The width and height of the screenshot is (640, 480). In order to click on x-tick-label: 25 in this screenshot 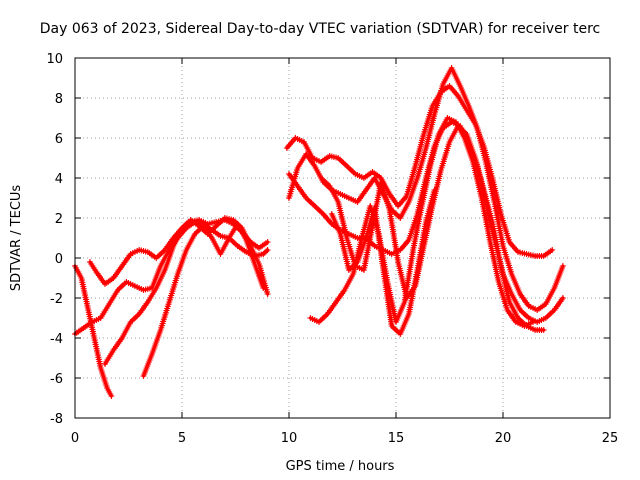, I will do `click(610, 438)`.